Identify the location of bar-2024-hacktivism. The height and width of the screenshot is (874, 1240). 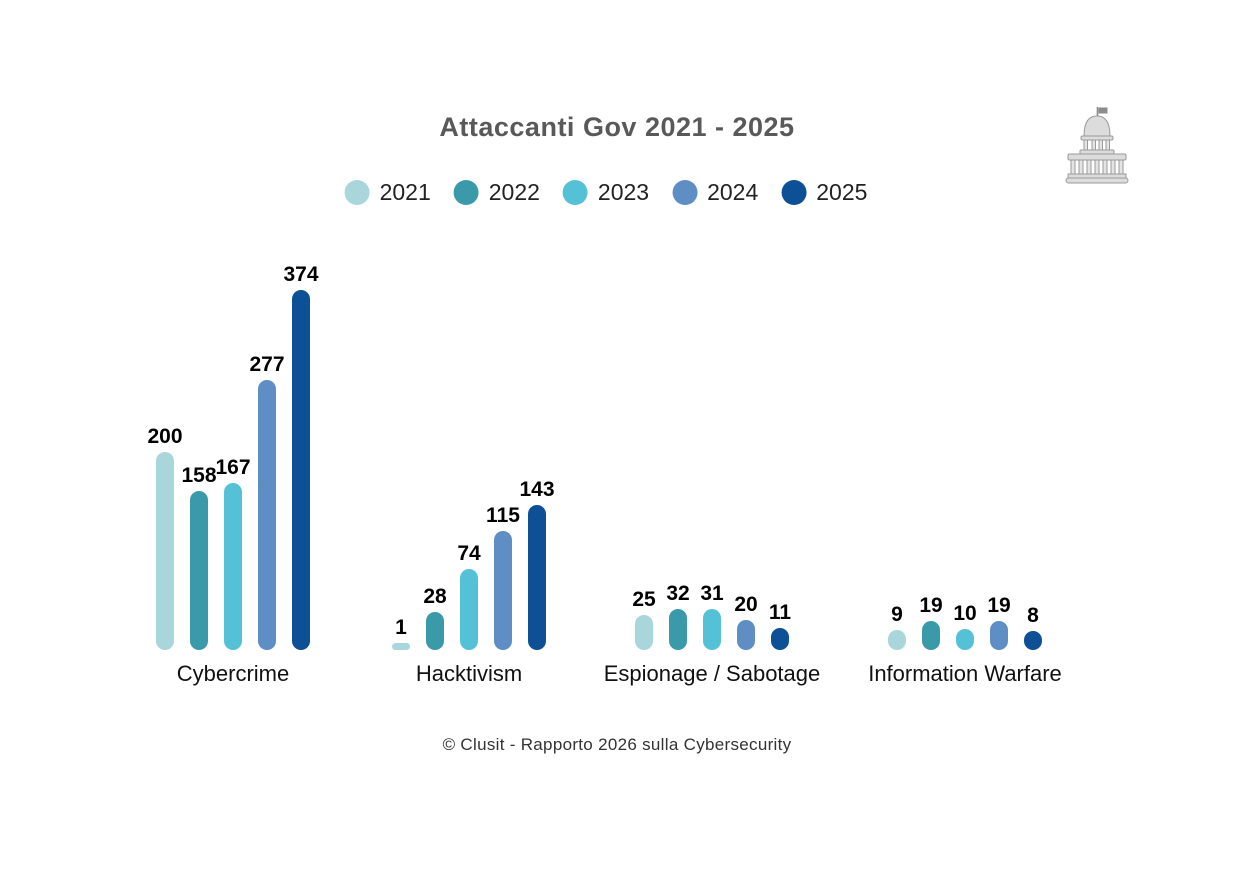
(503, 590).